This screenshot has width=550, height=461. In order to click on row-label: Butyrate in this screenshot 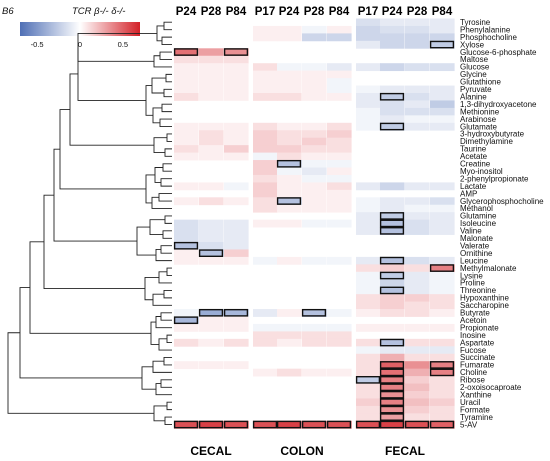, I will do `click(475, 313)`.